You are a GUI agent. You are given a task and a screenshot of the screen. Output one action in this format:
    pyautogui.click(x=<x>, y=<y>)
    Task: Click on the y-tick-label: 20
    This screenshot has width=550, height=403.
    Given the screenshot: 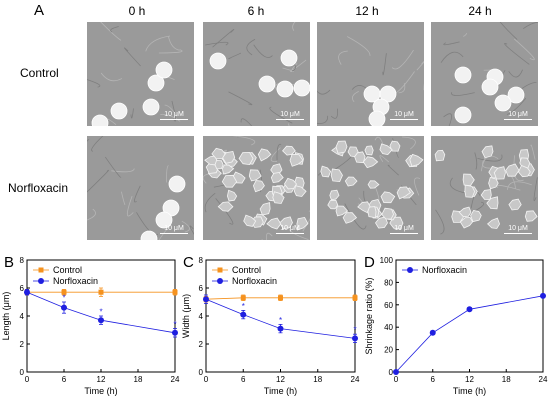 What is the action you would take?
    pyautogui.click(x=388, y=350)
    